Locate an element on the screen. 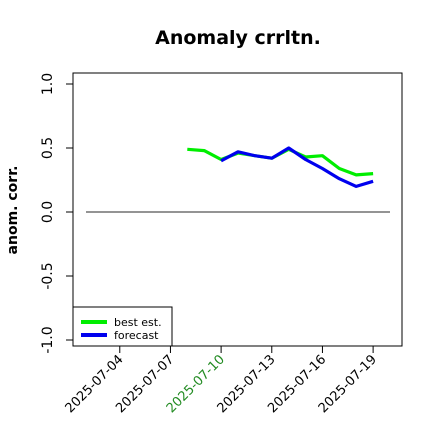 This screenshot has width=440, height=440. legend-box is located at coordinates (122, 326).